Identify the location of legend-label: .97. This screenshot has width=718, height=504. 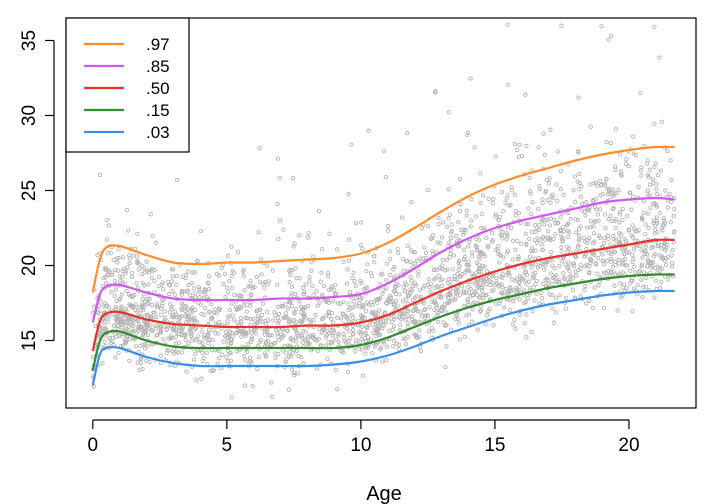
(158, 44).